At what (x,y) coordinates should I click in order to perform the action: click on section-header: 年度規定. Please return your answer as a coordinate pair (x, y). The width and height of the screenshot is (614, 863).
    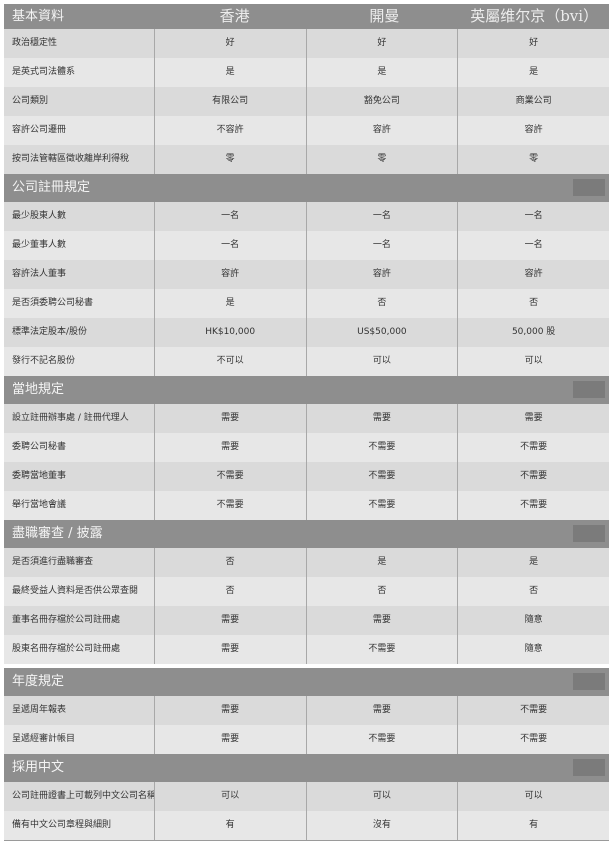
    Looking at the image, I should click on (306, 682).